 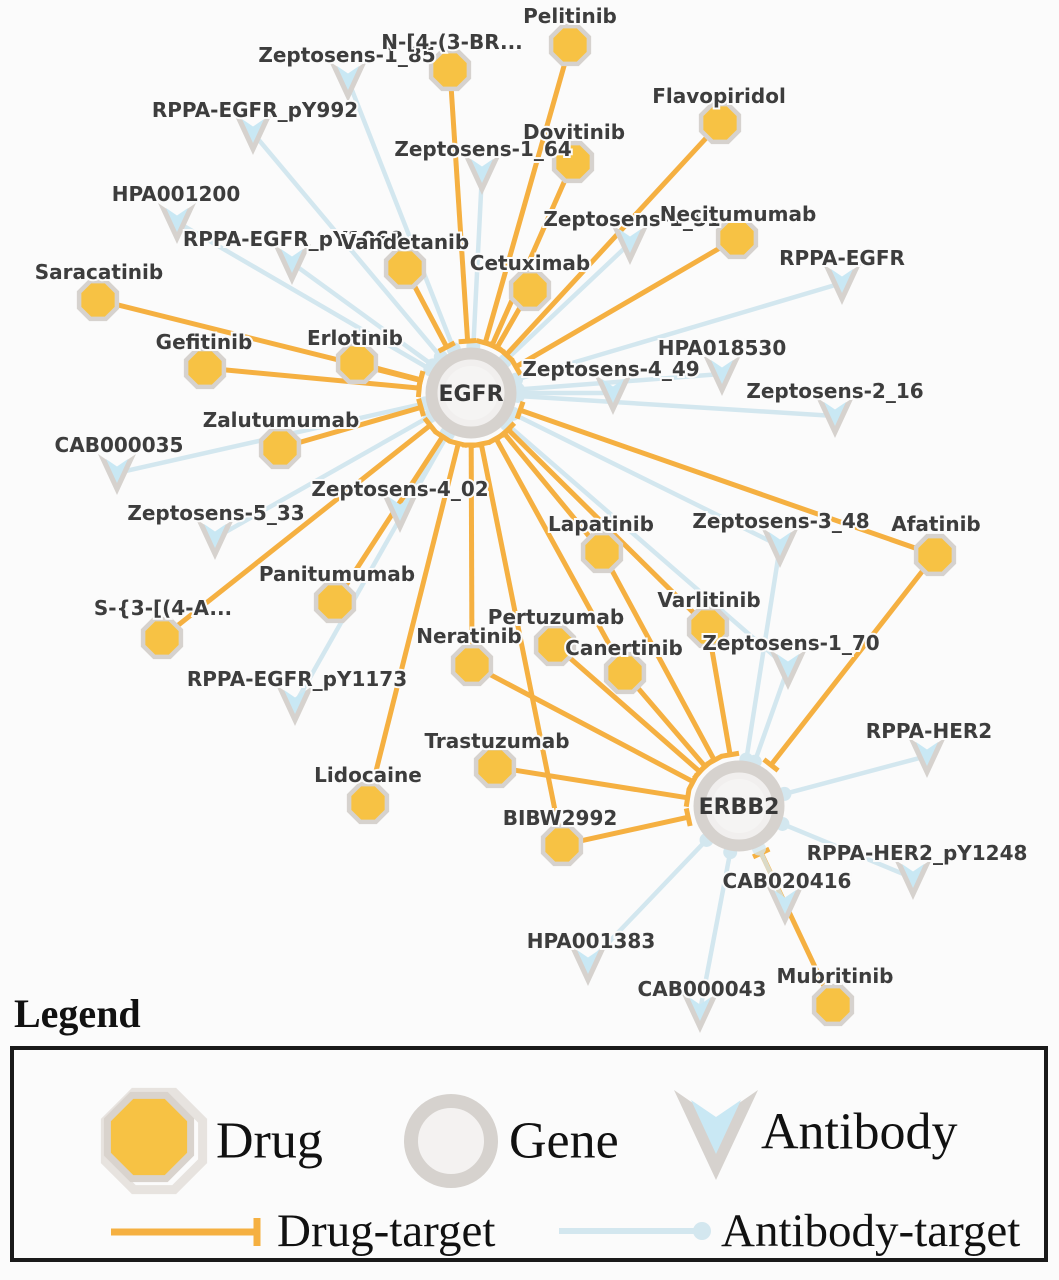 I want to click on drug-node-n-4-3-br, so click(x=450, y=70).